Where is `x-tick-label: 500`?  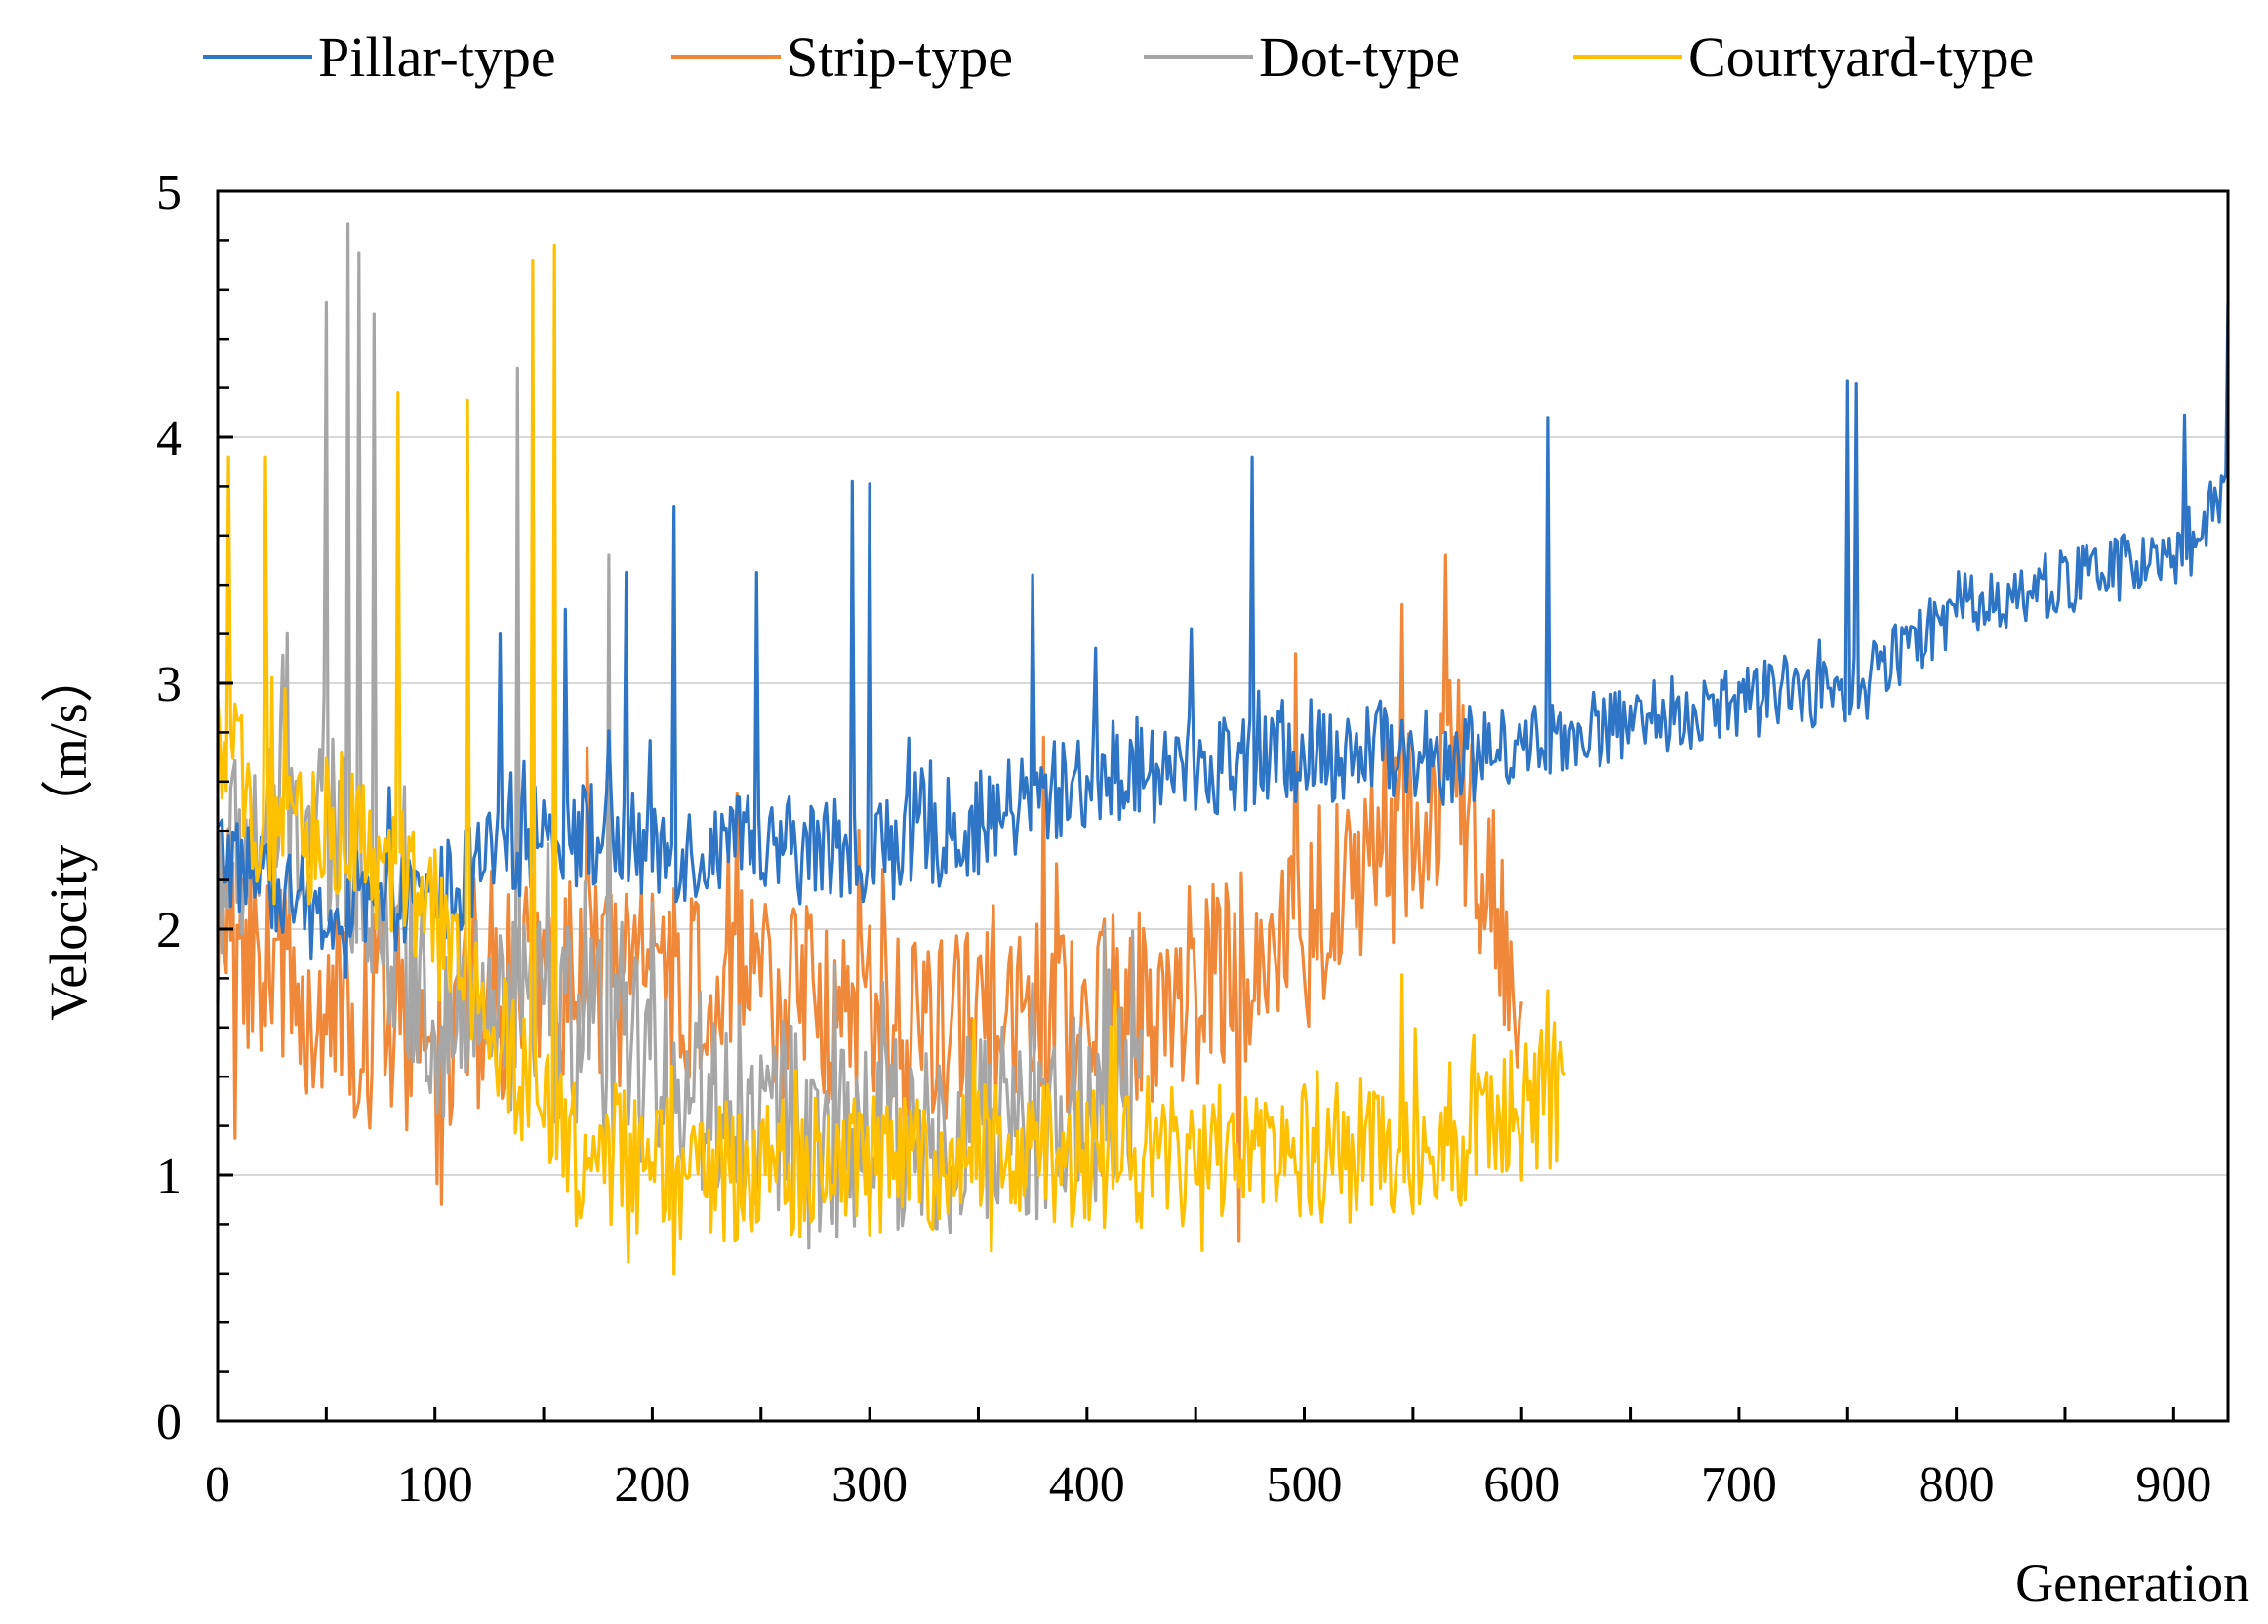 x-tick-label: 500 is located at coordinates (1305, 1485).